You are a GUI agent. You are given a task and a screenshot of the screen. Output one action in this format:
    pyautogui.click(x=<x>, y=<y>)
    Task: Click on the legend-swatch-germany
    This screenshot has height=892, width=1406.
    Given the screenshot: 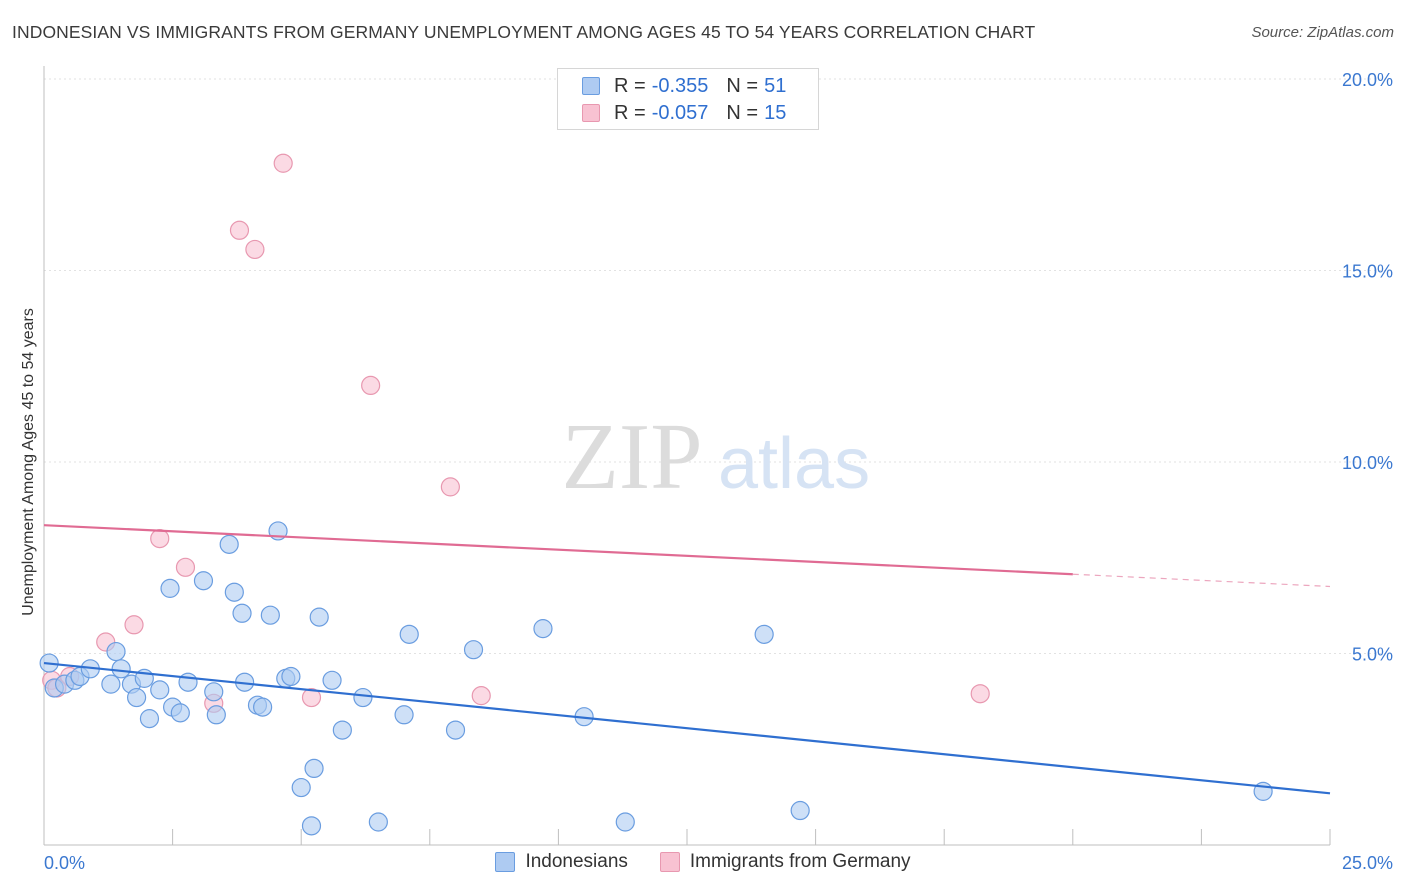 What is the action you would take?
    pyautogui.click(x=591, y=113)
    